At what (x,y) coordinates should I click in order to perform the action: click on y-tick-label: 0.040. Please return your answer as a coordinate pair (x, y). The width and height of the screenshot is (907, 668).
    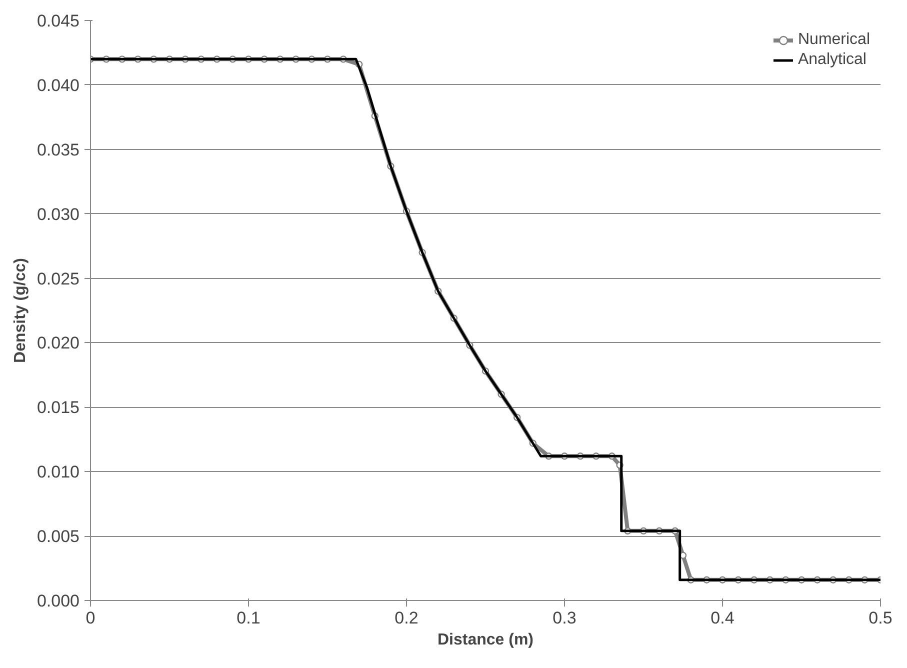
    Looking at the image, I should click on (58, 85).